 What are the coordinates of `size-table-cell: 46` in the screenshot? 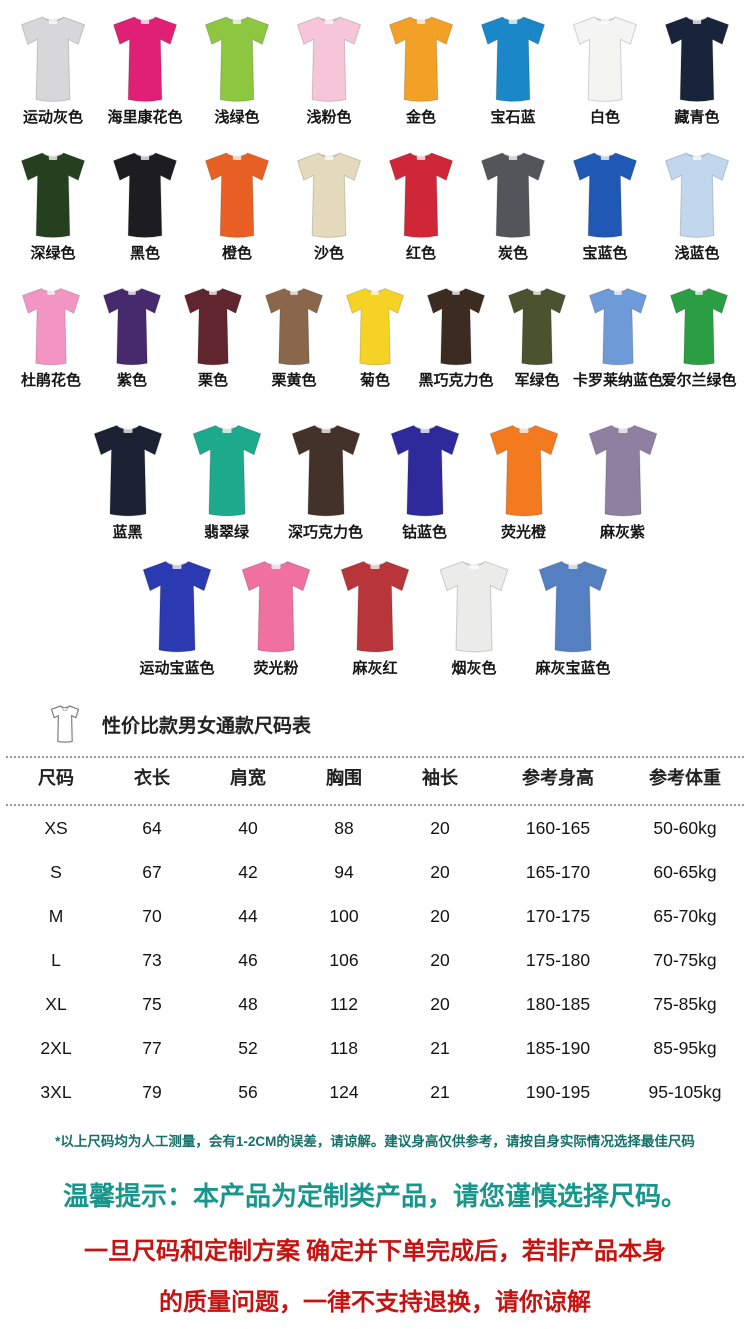 It's located at (248, 959).